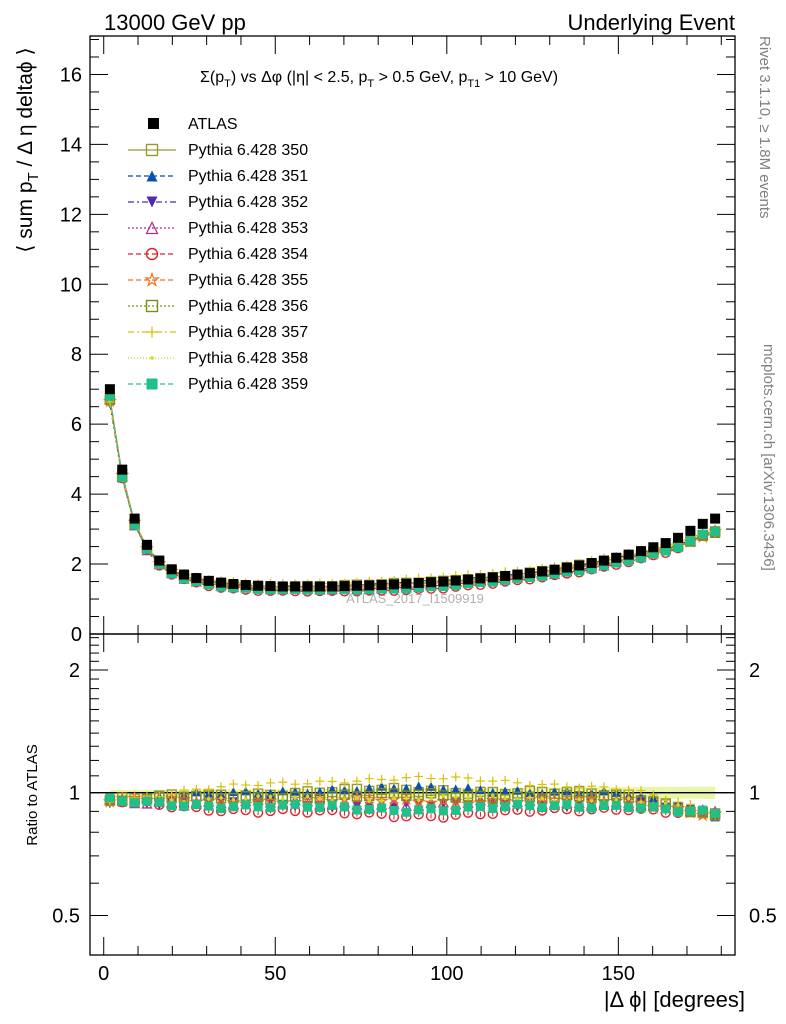  I want to click on title-part-2: > 0.5 GeV, p, so click(420, 77).